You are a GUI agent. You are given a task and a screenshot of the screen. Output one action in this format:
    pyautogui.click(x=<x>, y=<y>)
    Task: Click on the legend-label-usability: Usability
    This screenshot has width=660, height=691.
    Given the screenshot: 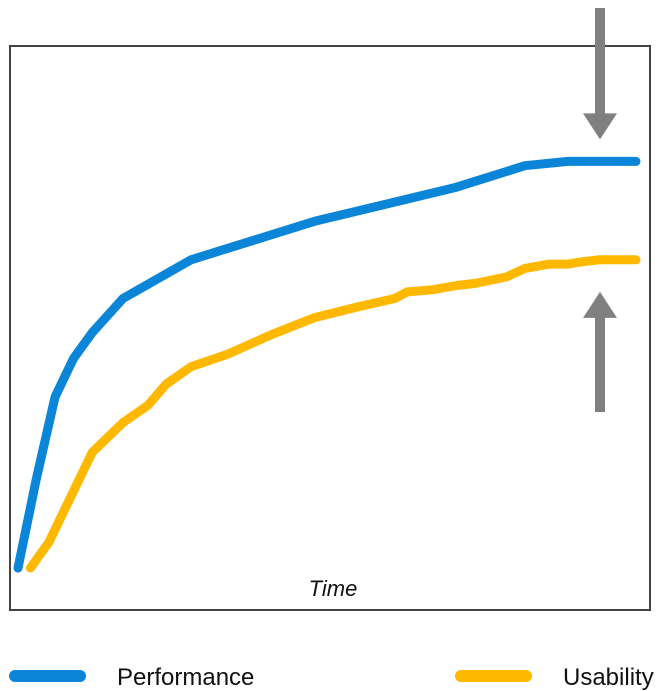 What is the action you would take?
    pyautogui.click(x=608, y=677)
    